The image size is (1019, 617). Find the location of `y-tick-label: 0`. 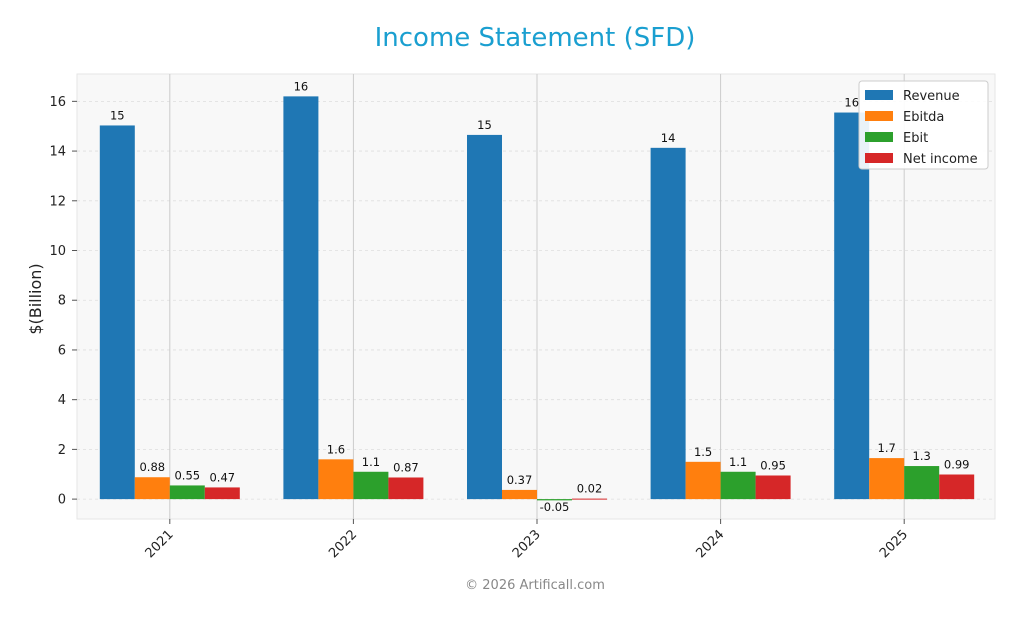

y-tick-label: 0 is located at coordinates (62, 500).